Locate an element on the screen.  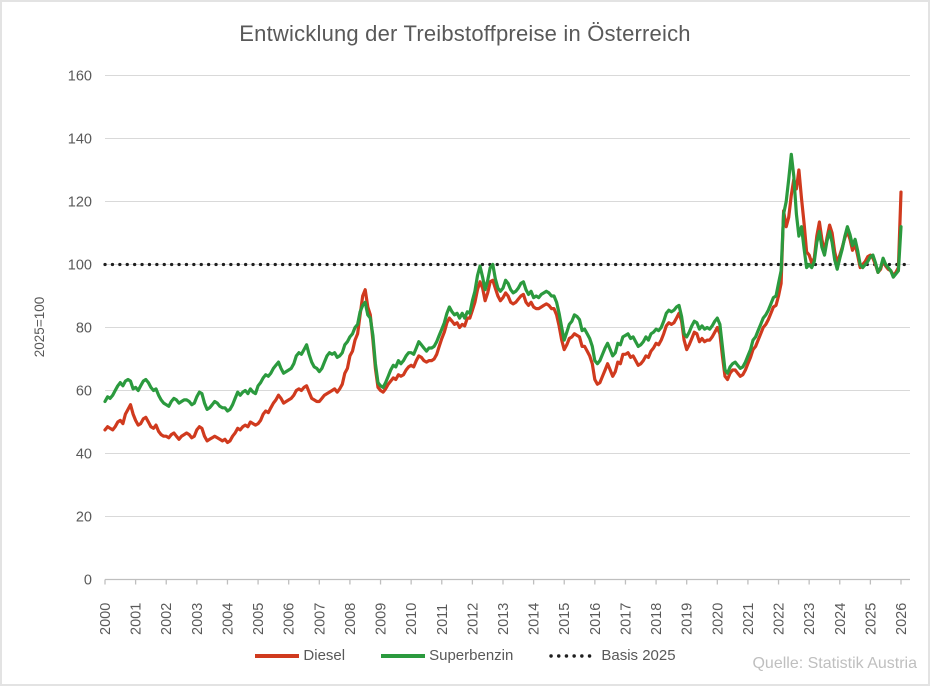
diesel-line-swatch-icon is located at coordinates (277, 655).